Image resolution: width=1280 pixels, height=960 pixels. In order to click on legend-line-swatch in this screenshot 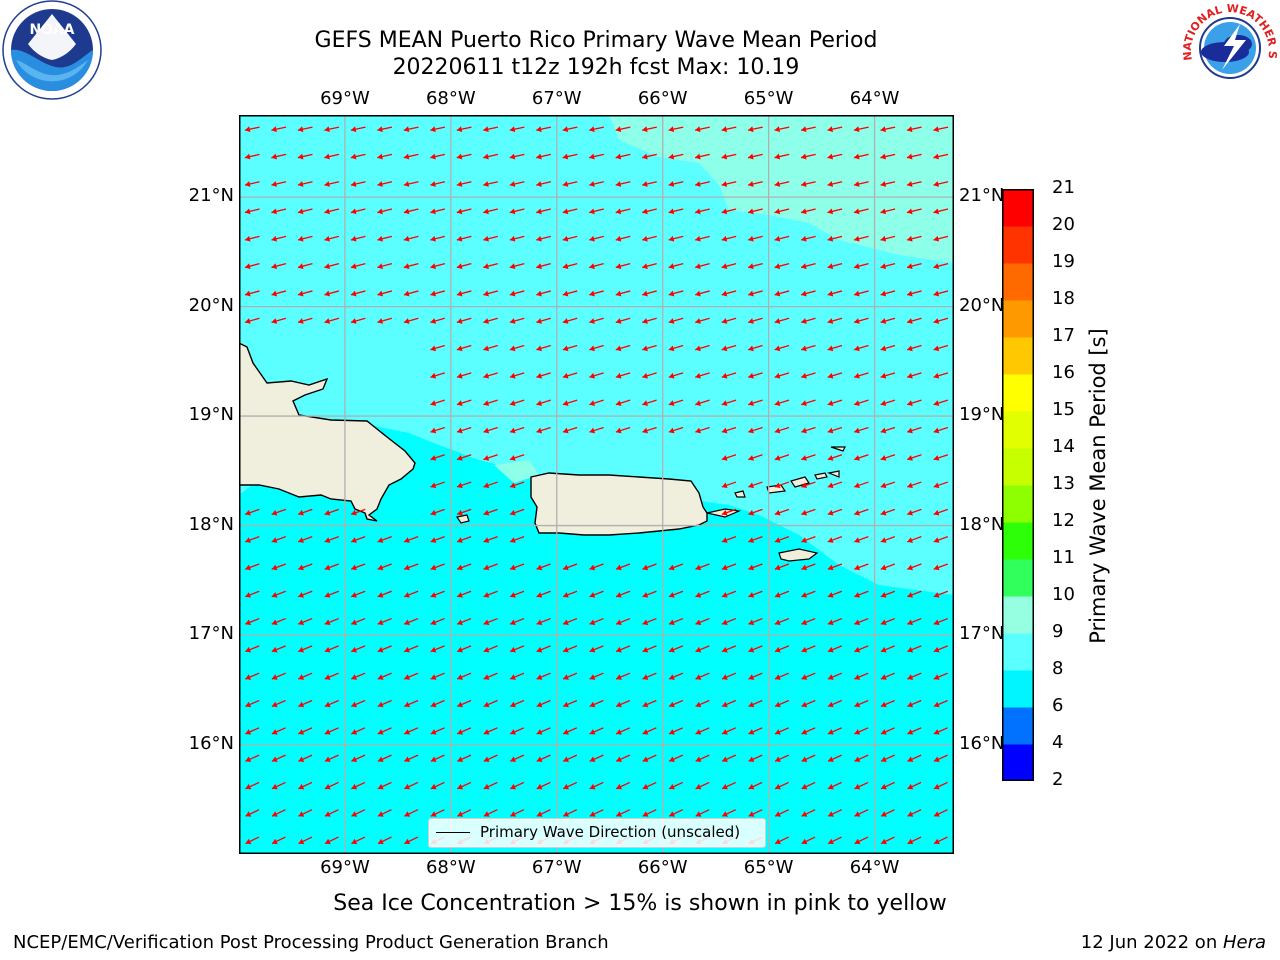, I will do `click(453, 832)`.